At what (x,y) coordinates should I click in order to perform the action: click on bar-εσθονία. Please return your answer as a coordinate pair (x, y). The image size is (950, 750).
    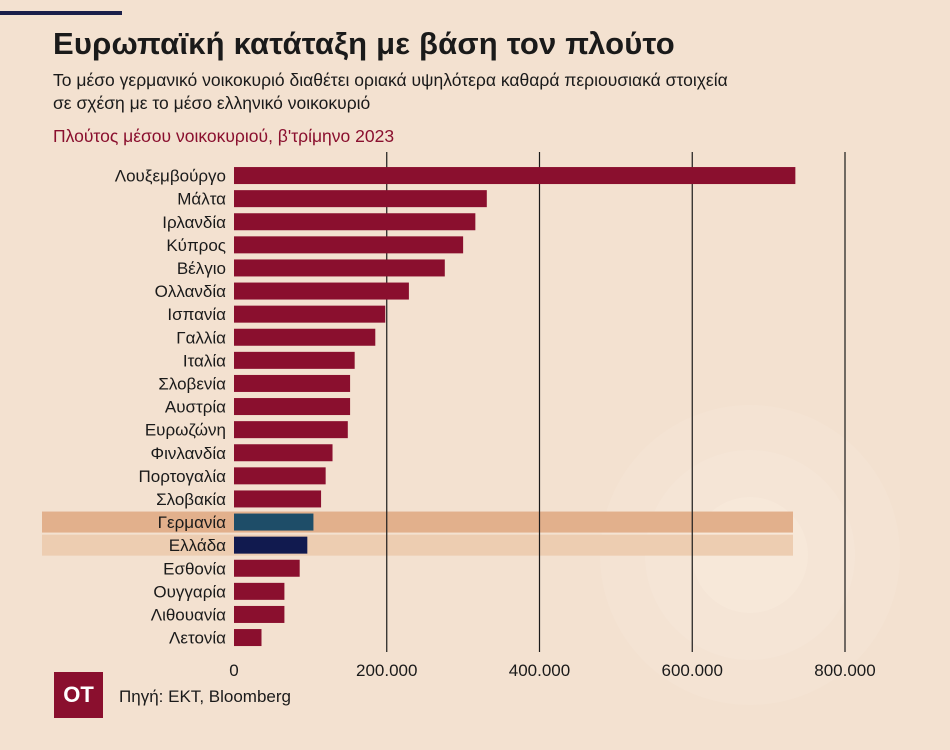
    Looking at the image, I should click on (267, 568).